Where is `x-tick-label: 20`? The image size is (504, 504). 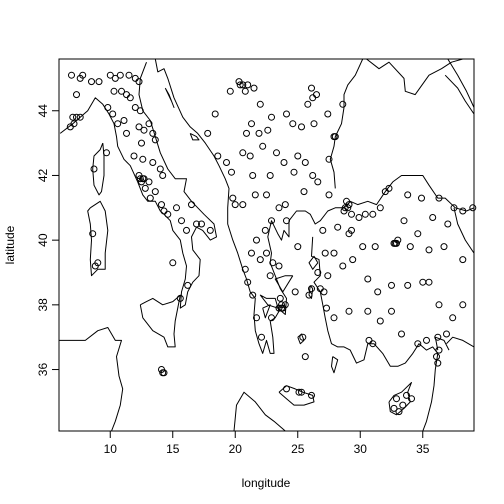 x-tick-label: 20 is located at coordinates (236, 449).